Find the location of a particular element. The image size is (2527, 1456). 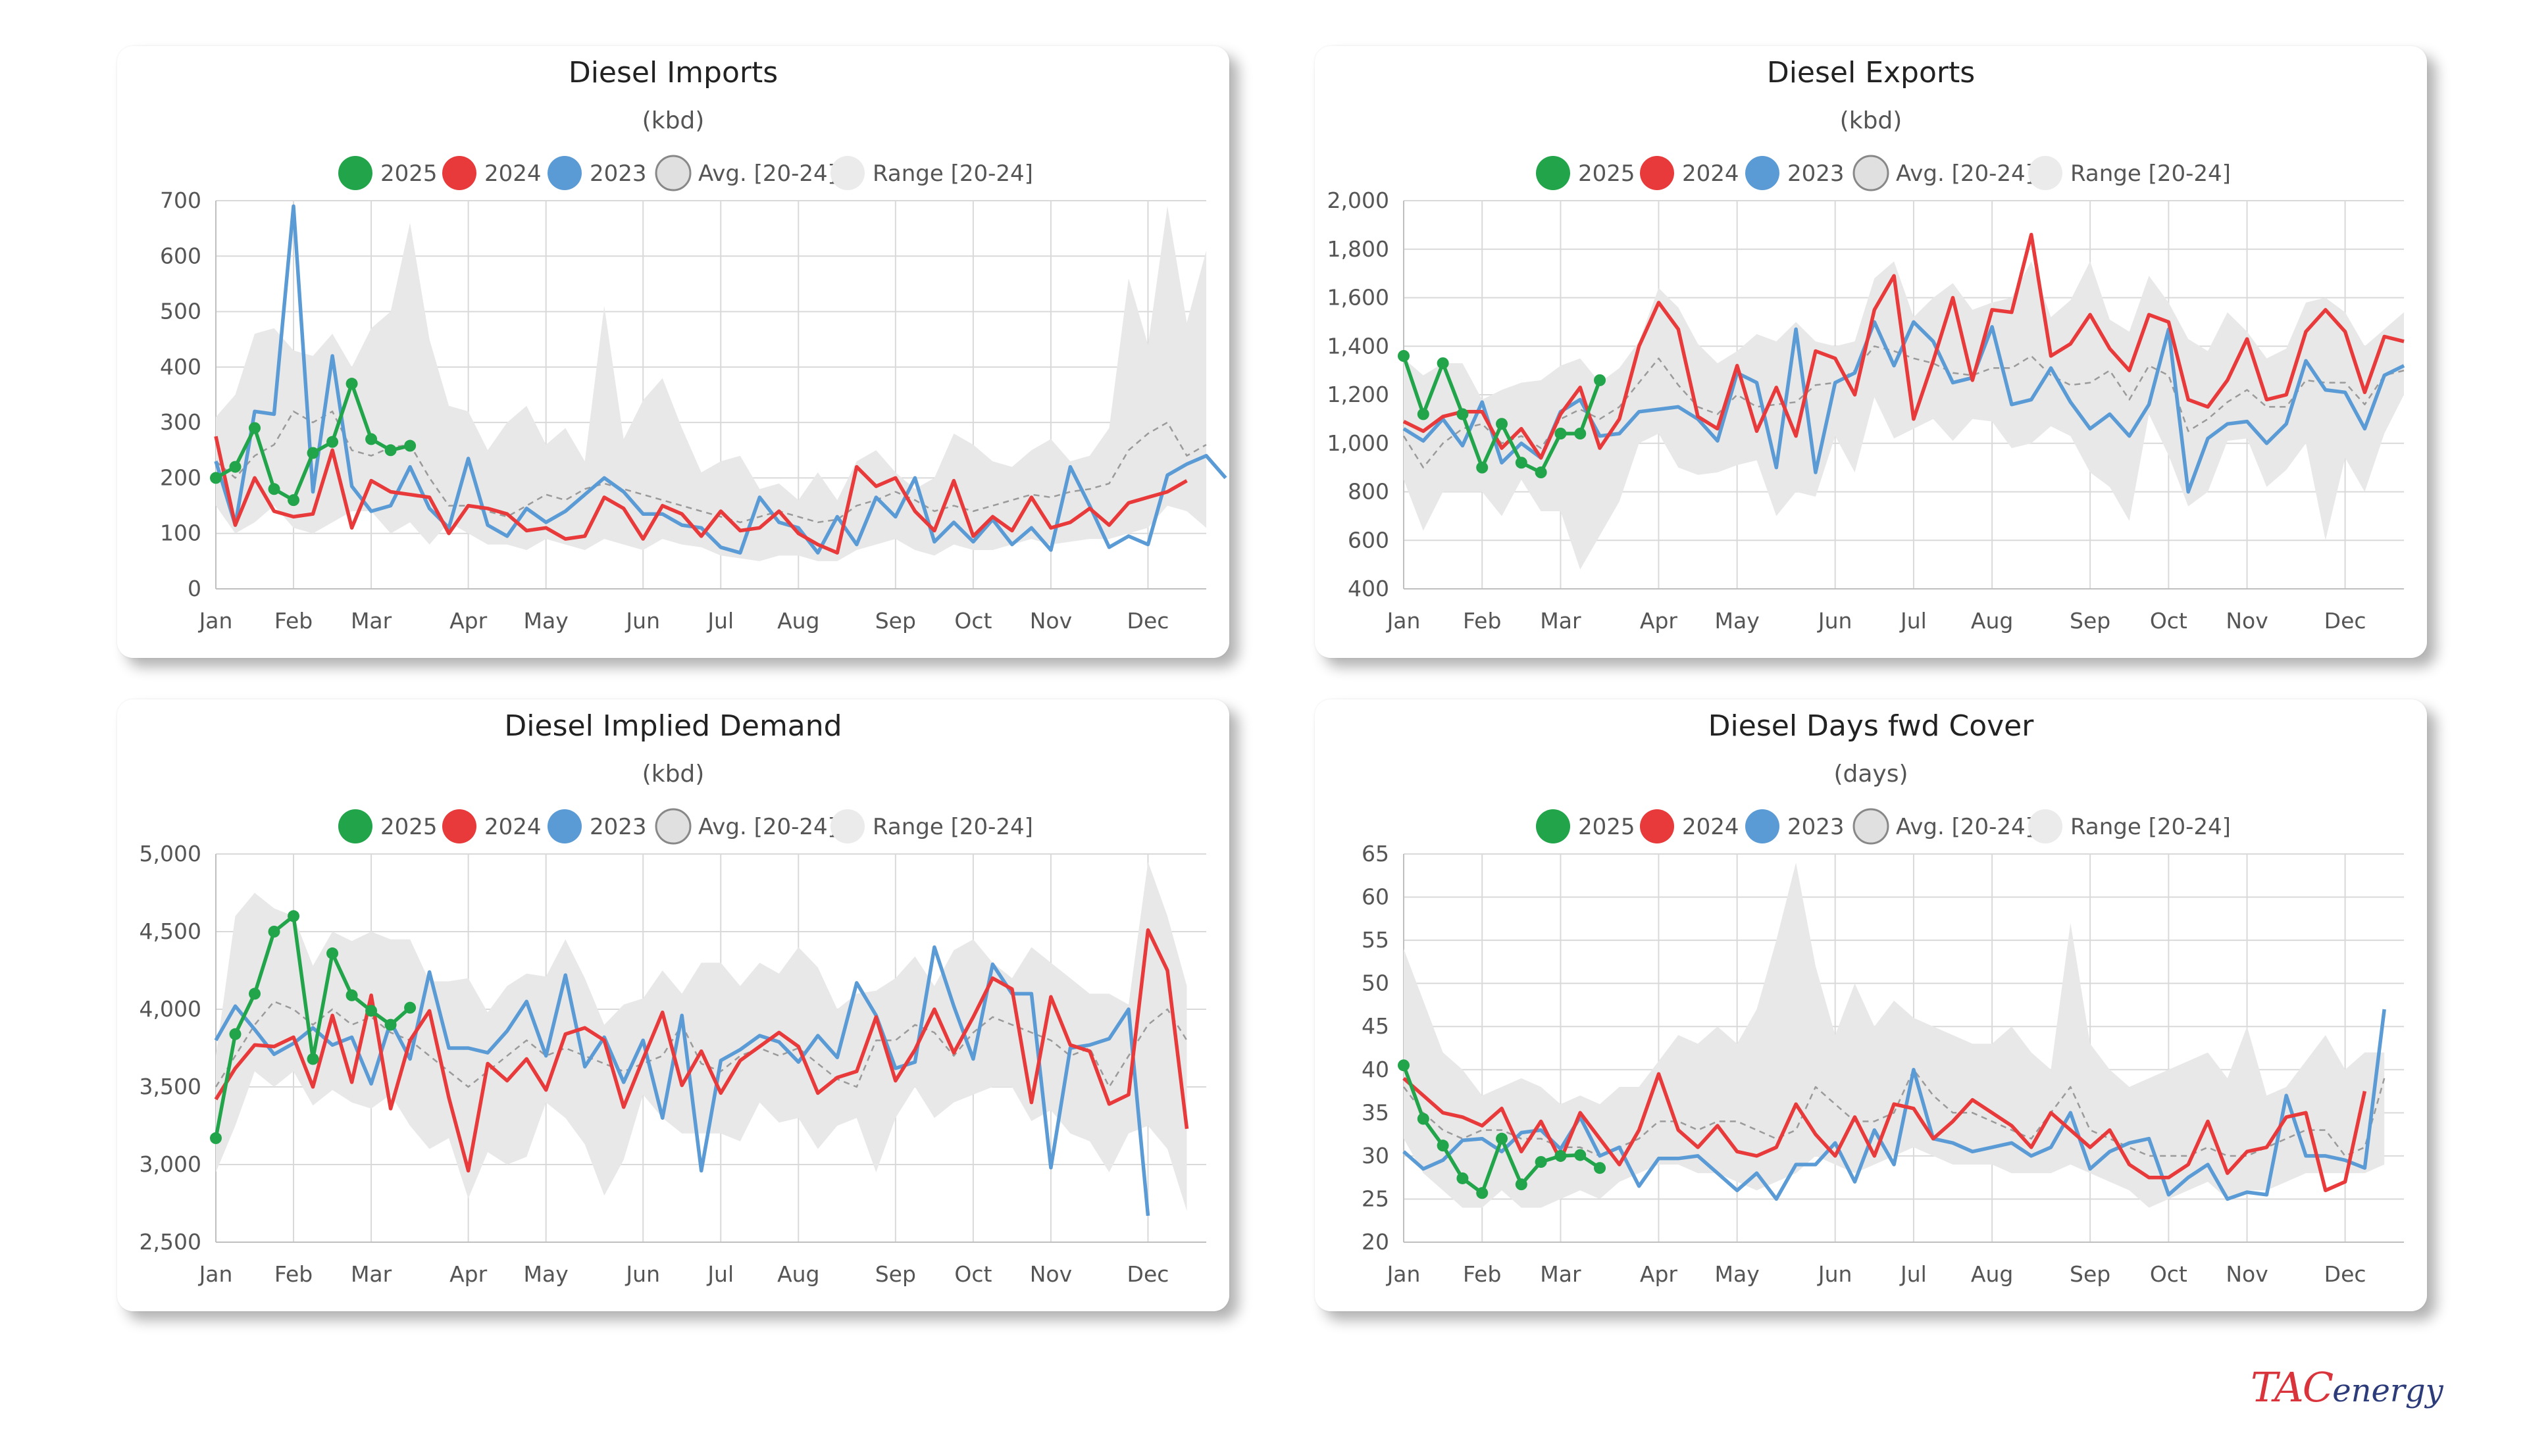

chart-title: Diesel Days fwd Cover is located at coordinates (1871, 726).